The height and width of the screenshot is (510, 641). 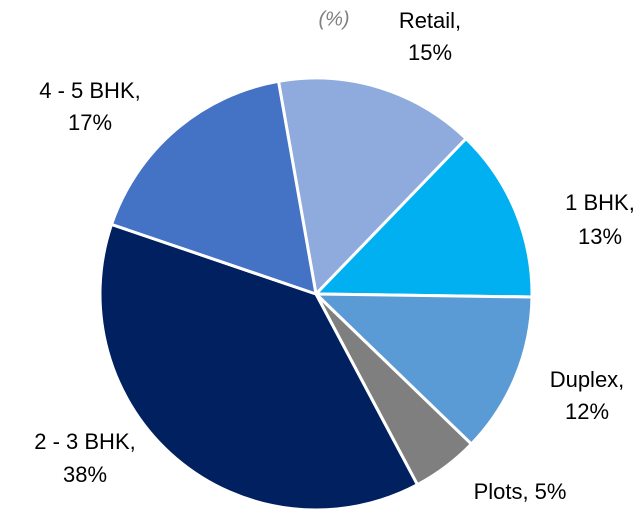 What do you see at coordinates (85, 474) in the screenshot?
I see `value-label: 38%` at bounding box center [85, 474].